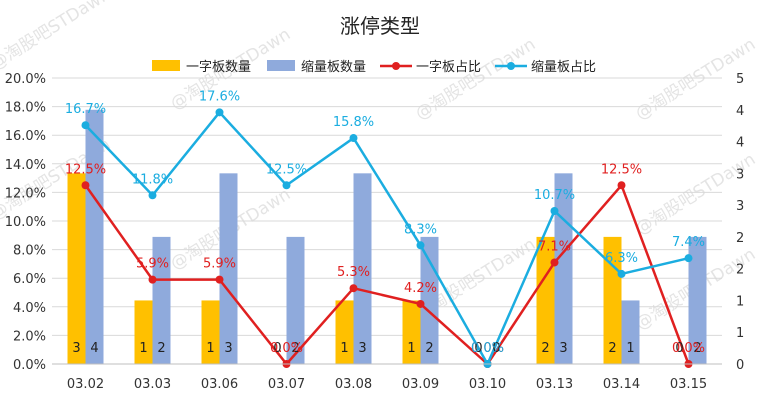 The width and height of the screenshot is (760, 402). I want to click on left-axis-tick-label: 10.0%, so click(25, 222).